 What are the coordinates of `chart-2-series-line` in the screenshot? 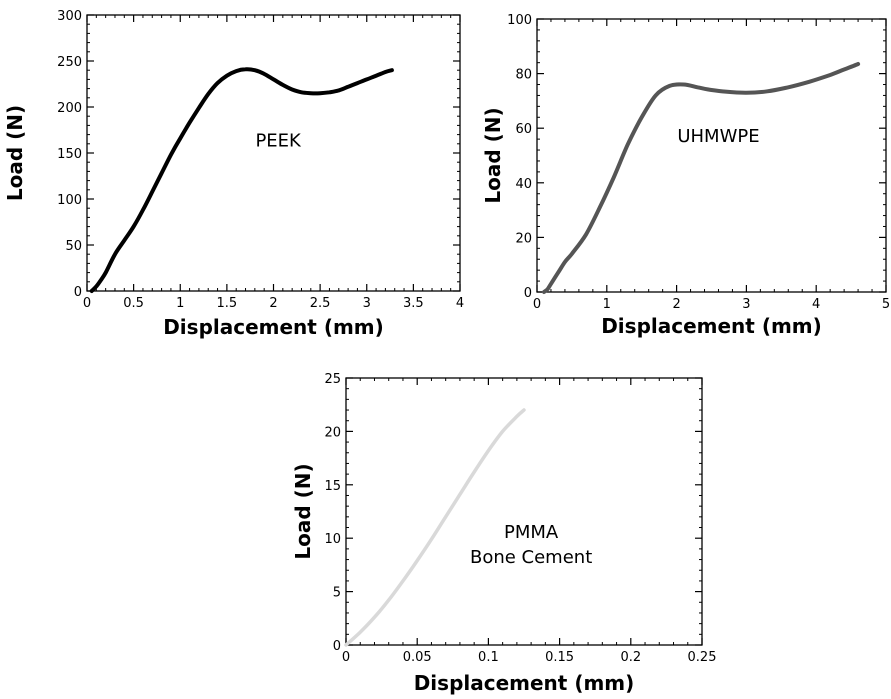 It's located at (701, 178).